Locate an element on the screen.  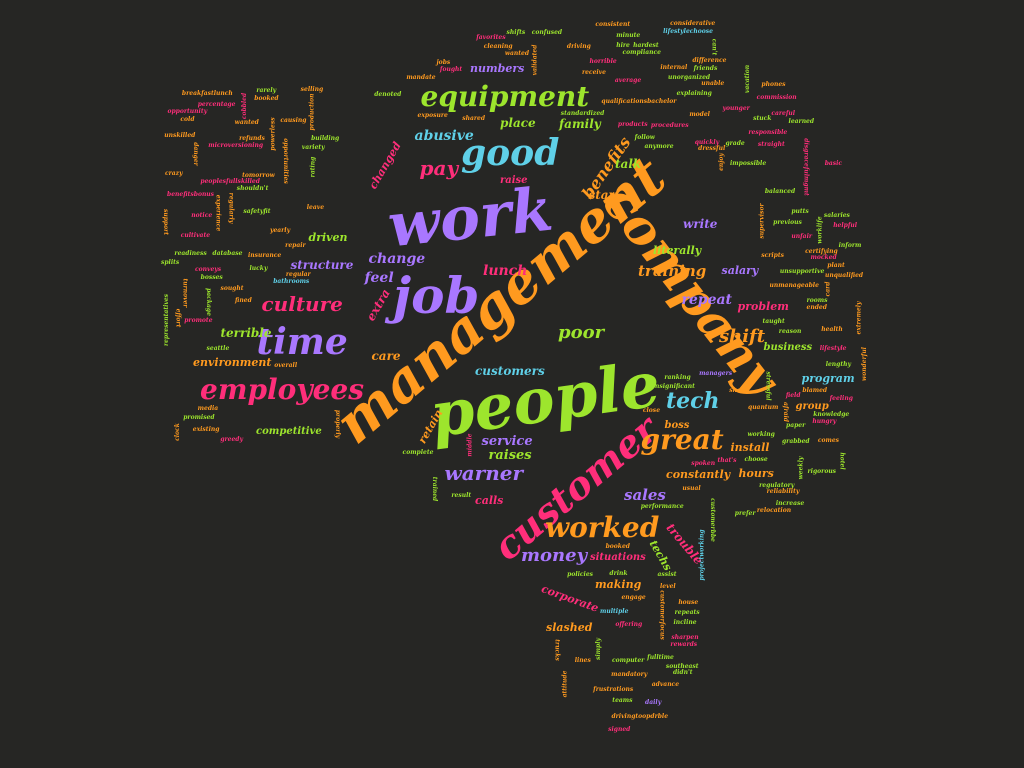
word: teams is located at coordinates (622, 701).